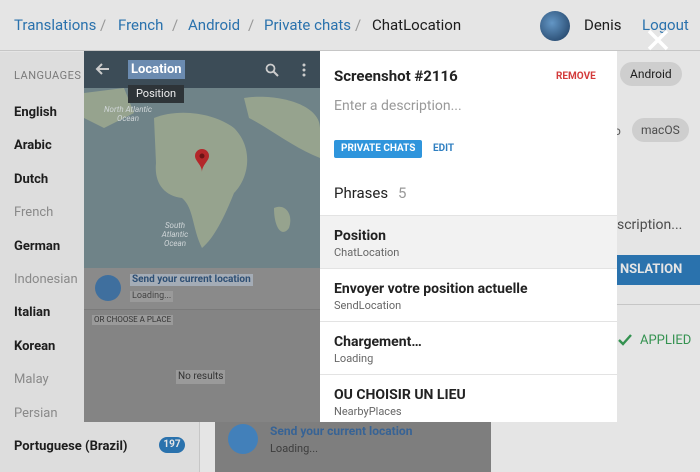 This screenshot has height=472, width=700. What do you see at coordinates (400, 395) in the screenshot?
I see `phrase-text: OU CHOISIR UN LIEU` at bounding box center [400, 395].